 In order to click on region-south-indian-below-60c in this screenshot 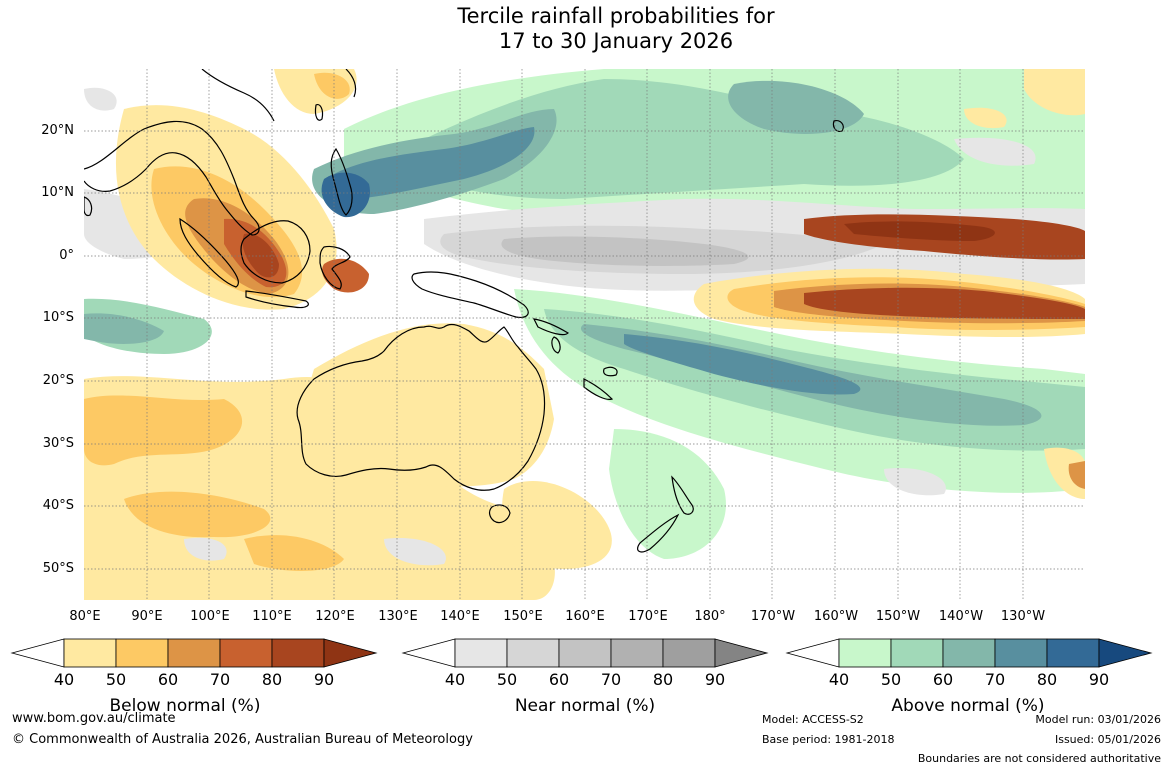, I will do `click(294, 553)`.